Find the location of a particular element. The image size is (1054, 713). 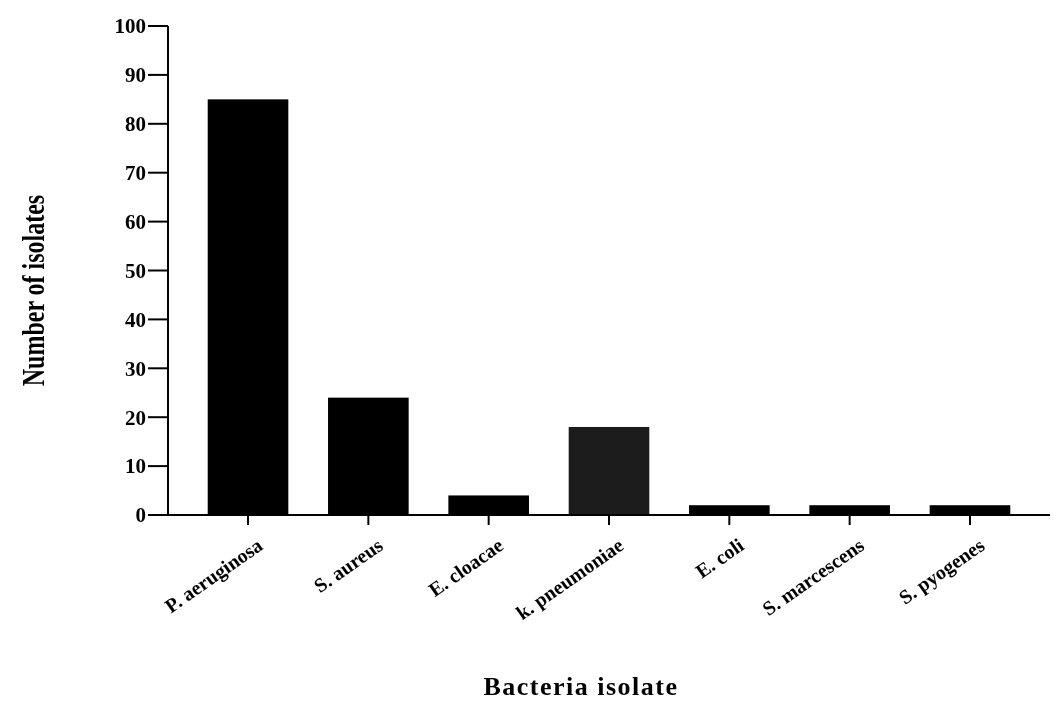

y-tick-label: 30 is located at coordinates (135, 368).